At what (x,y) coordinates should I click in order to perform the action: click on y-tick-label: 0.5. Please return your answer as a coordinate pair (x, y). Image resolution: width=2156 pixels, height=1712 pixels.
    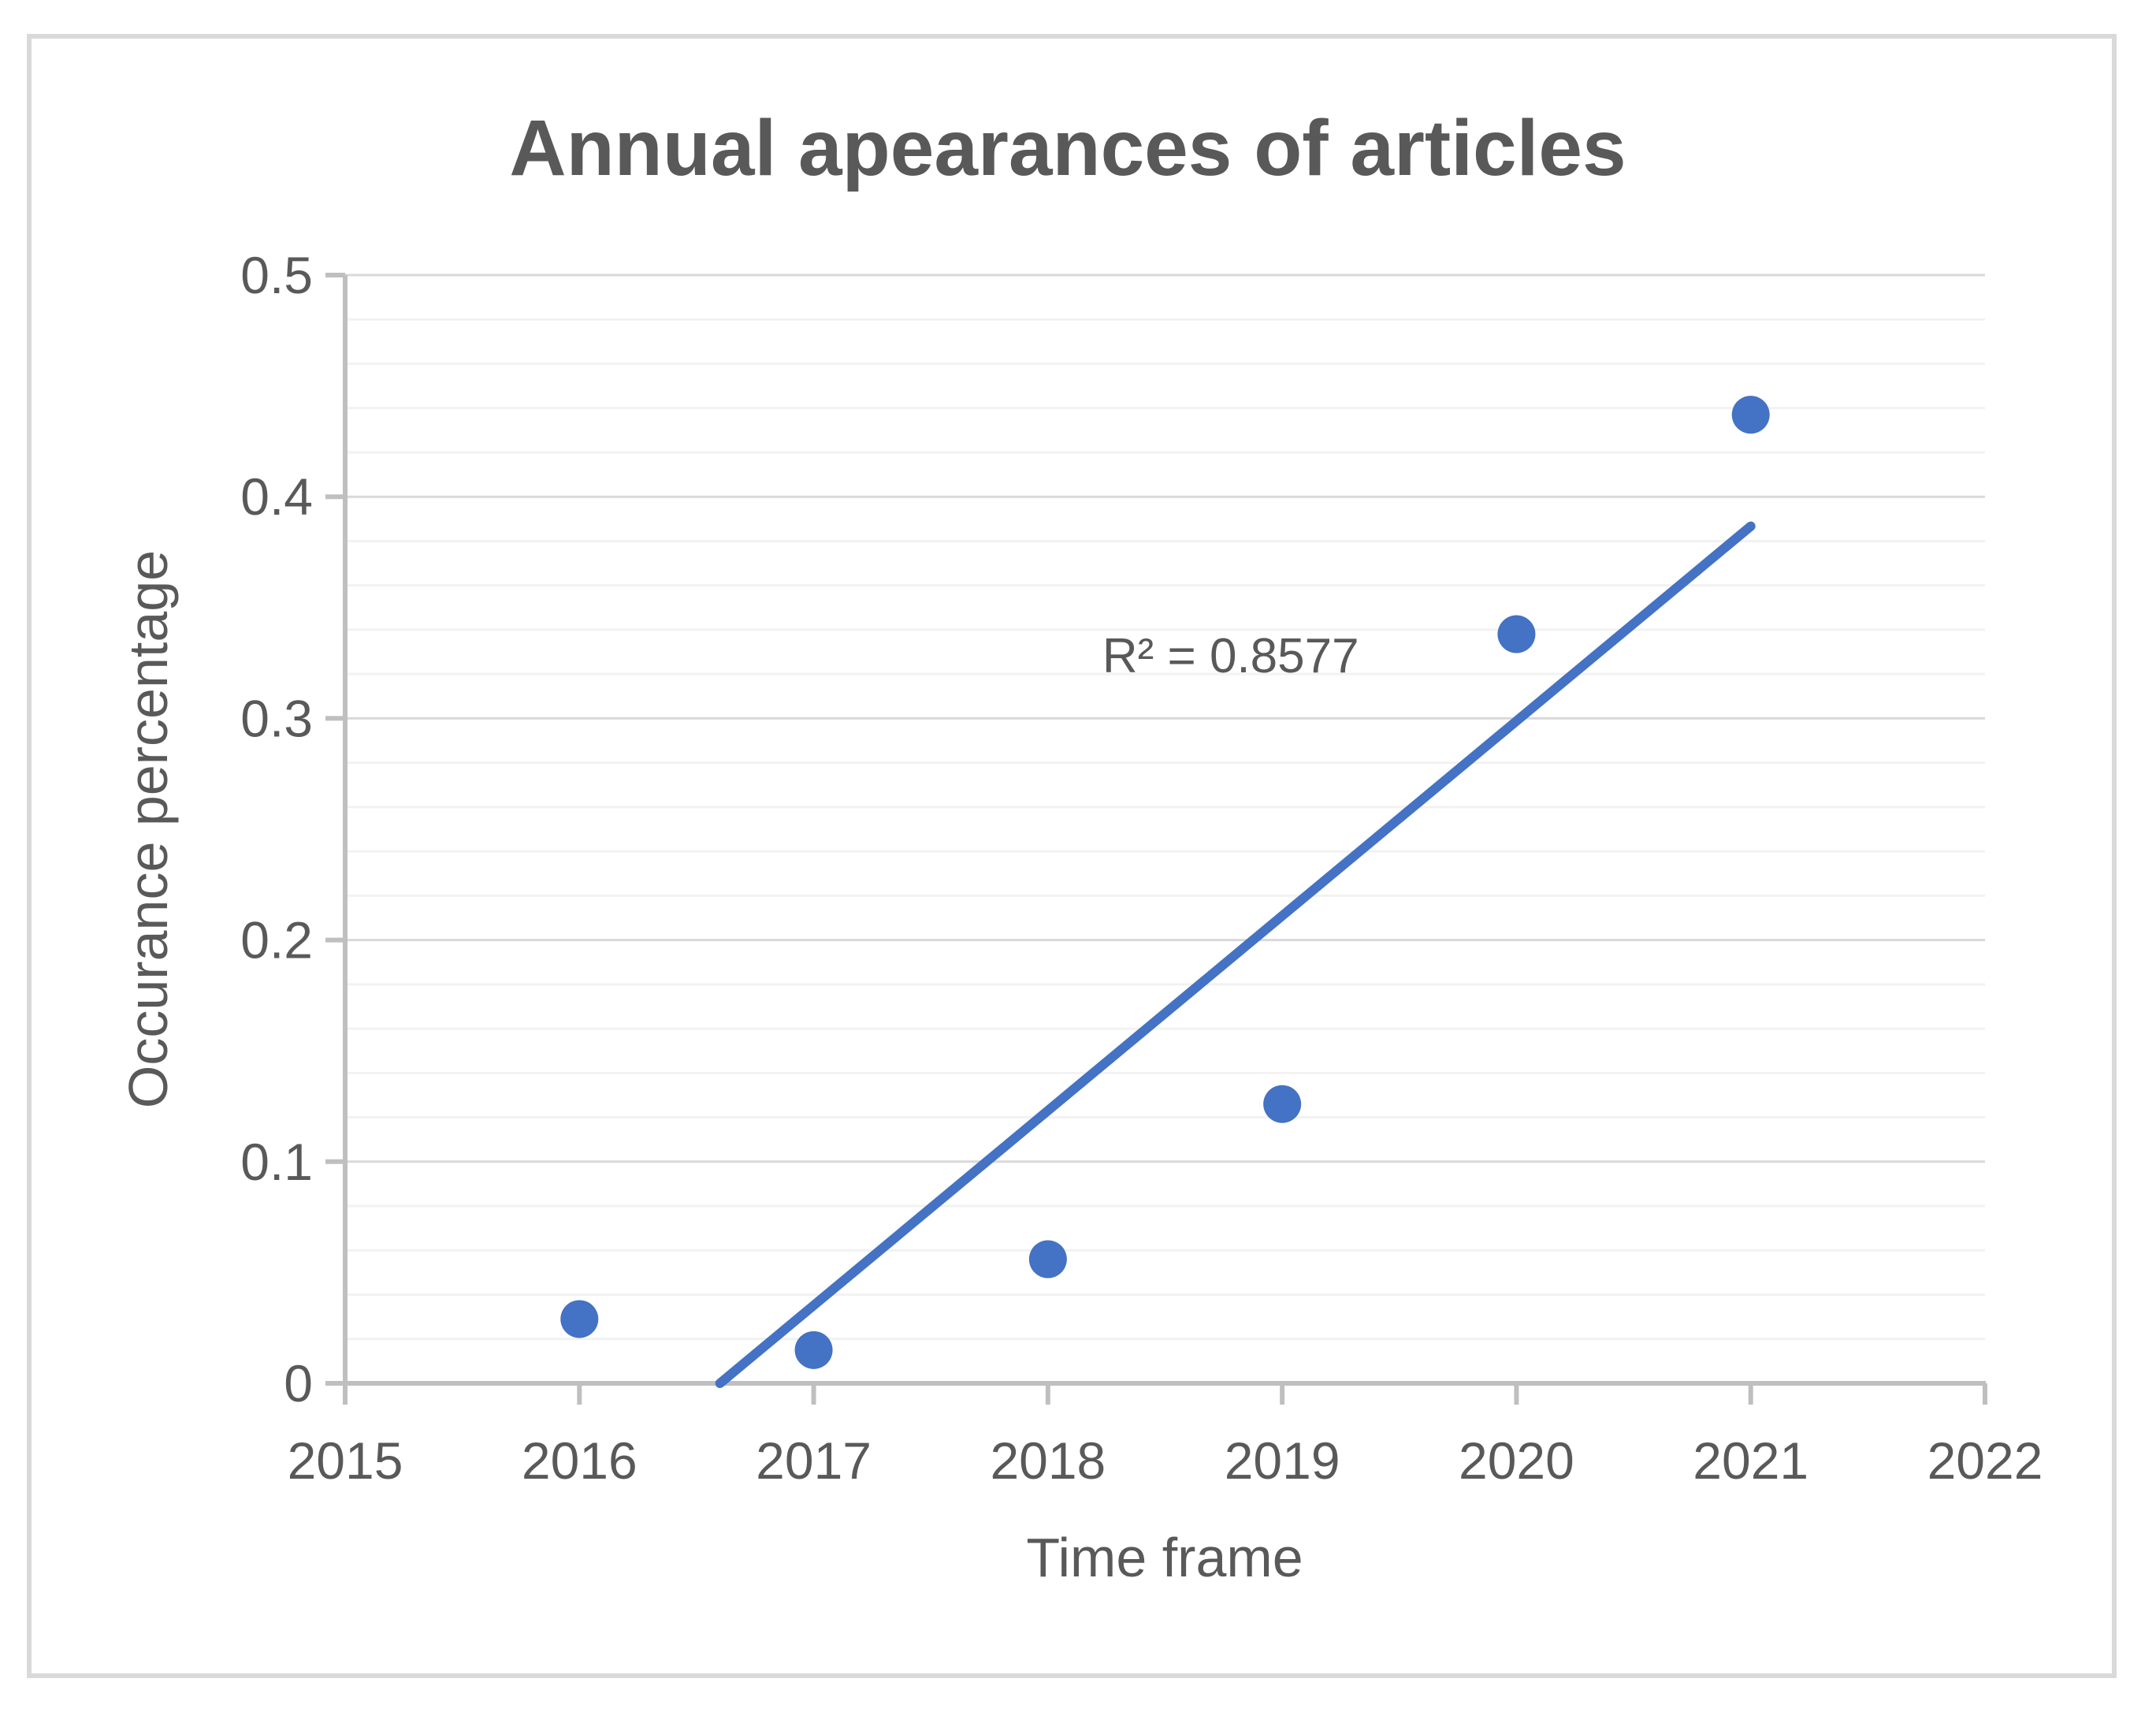
    Looking at the image, I should click on (276, 275).